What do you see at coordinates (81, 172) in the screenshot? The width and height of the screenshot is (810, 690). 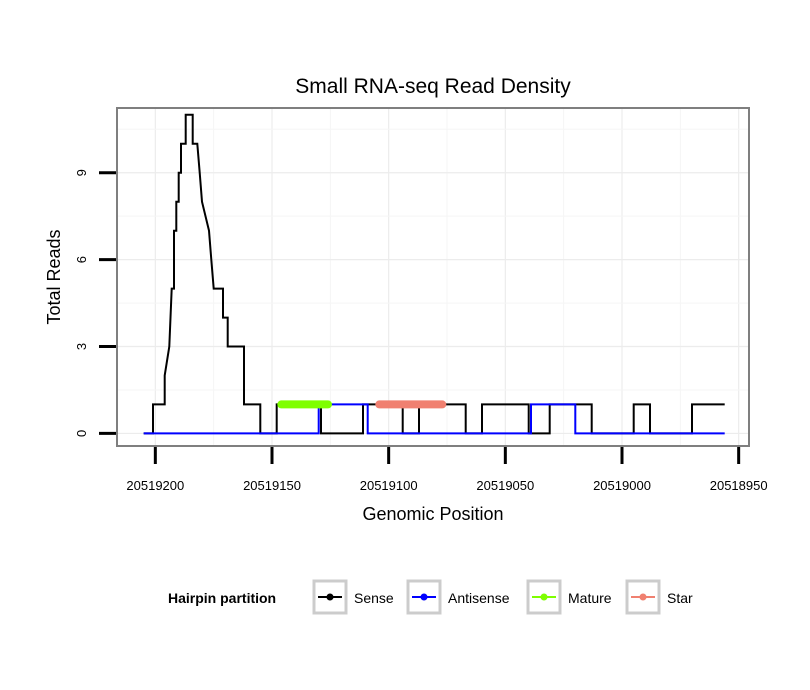 I see `y-tick-label: 9` at bounding box center [81, 172].